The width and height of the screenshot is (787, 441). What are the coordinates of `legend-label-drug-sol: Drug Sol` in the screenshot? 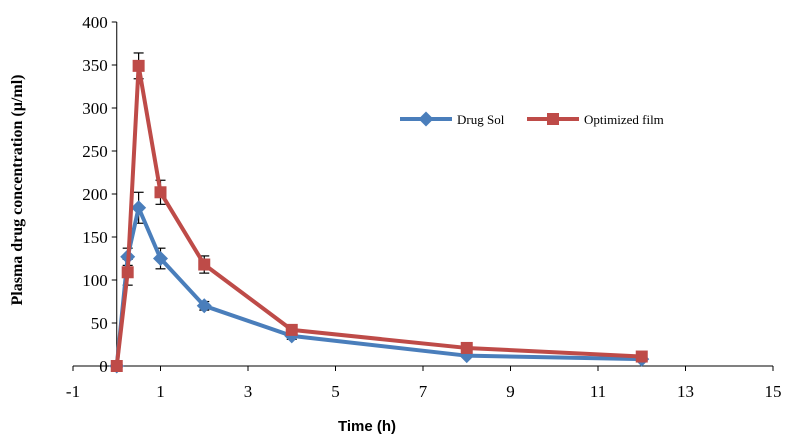 It's located at (481, 119).